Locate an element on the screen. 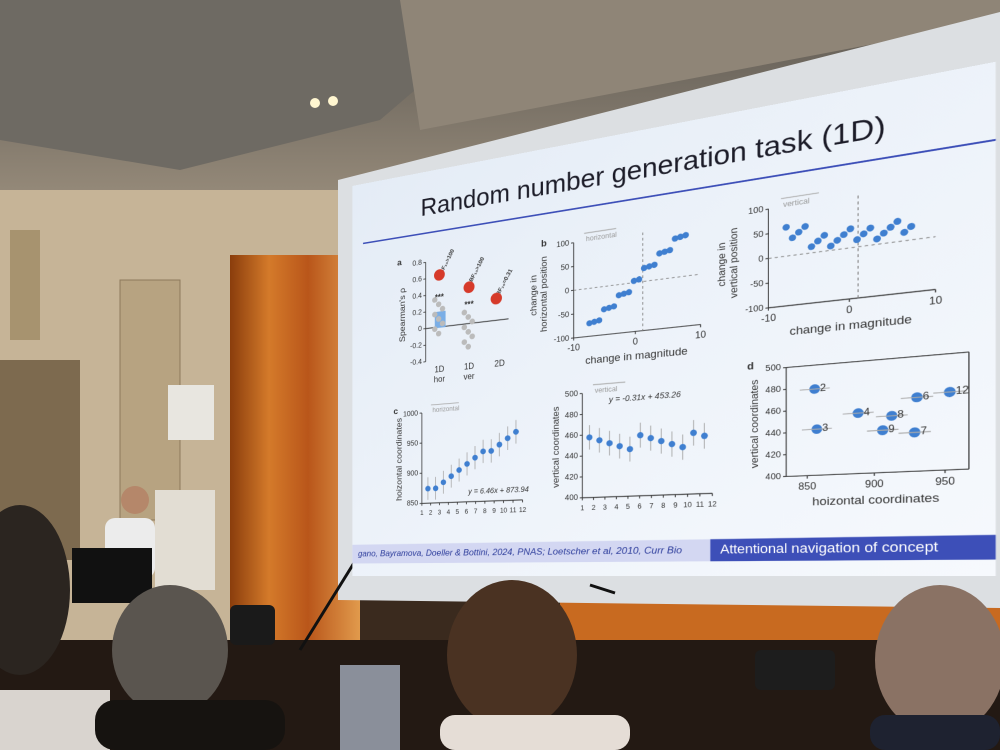 The height and width of the screenshot is (750, 1000). panel-letter: d is located at coordinates (750, 366).